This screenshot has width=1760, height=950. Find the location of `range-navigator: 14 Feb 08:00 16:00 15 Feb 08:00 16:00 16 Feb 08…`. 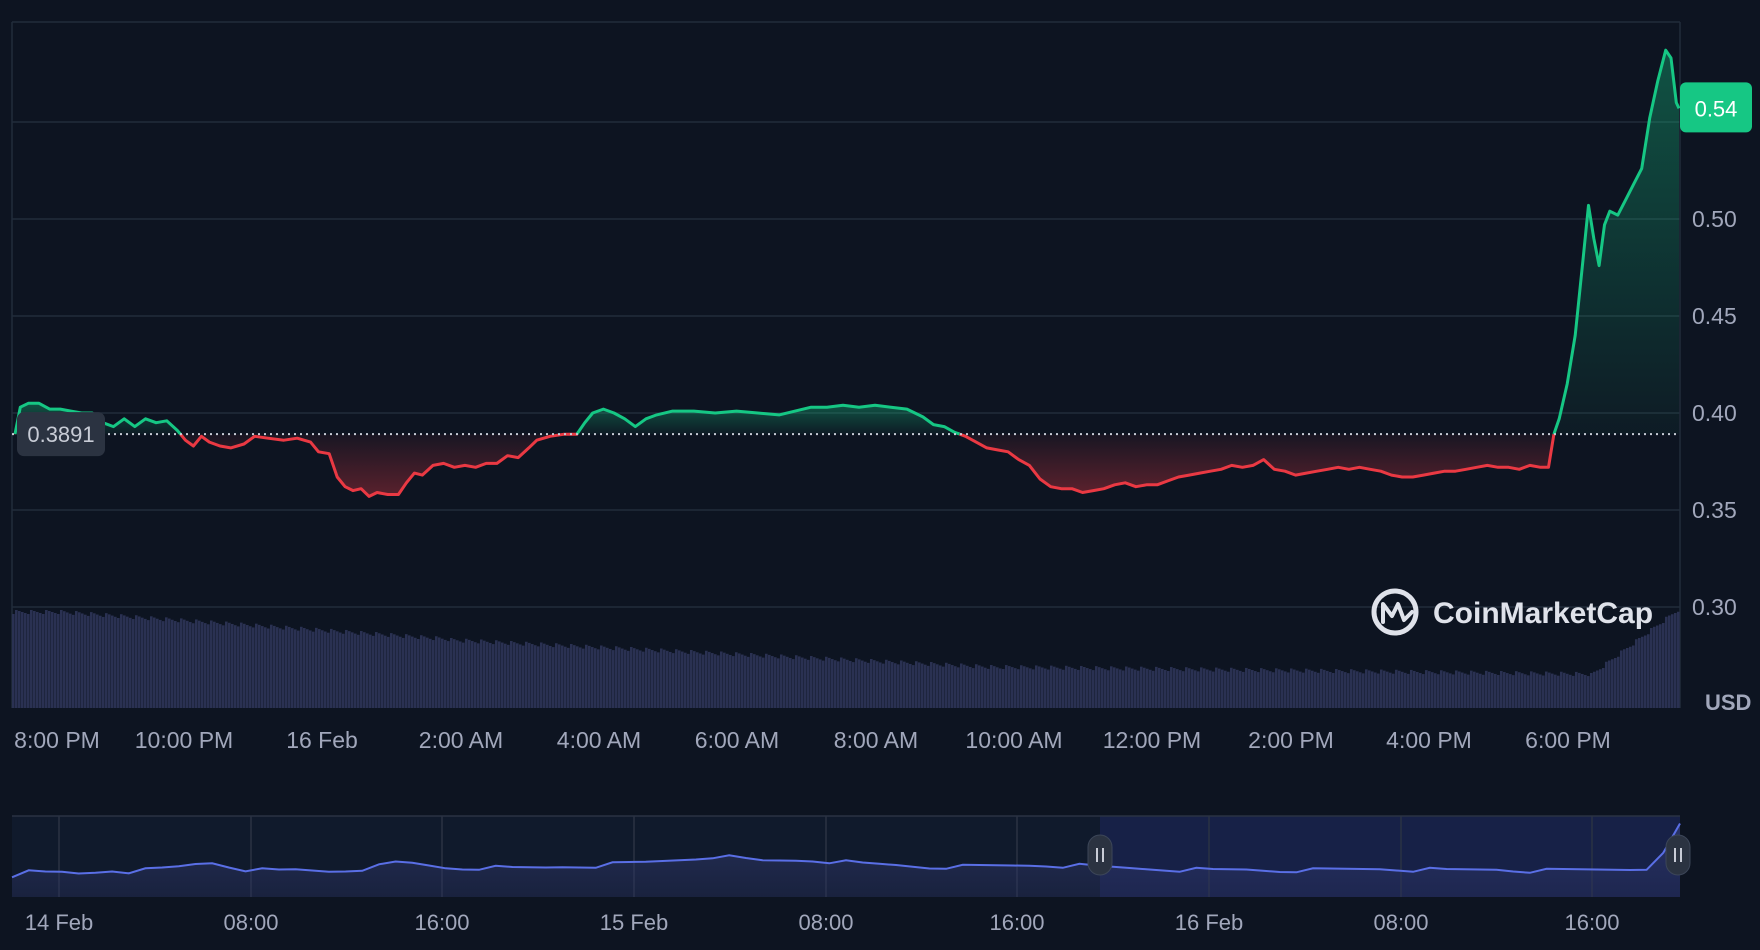

range-navigator: 14 Feb 08:00 16:00 15 Feb 08:00 16:00 16 Feb 08… is located at coordinates (851, 875).